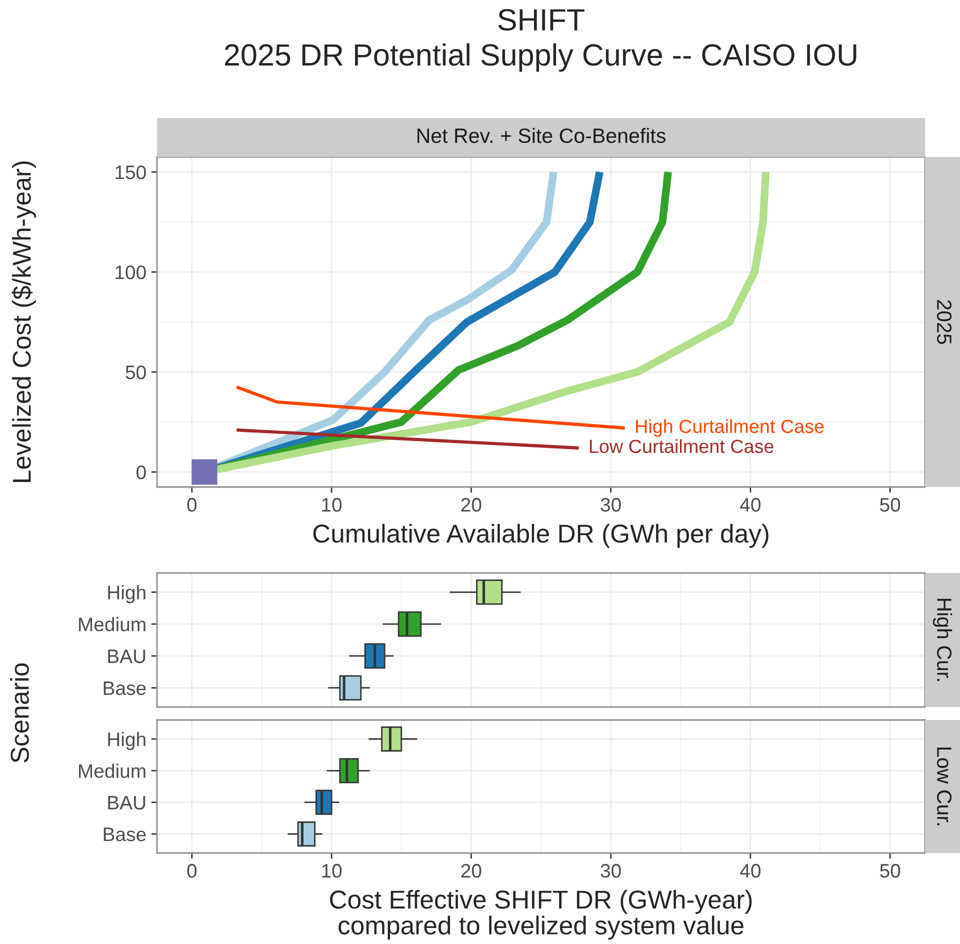 The image size is (960, 944). I want to click on text: 2025, so click(944, 322).